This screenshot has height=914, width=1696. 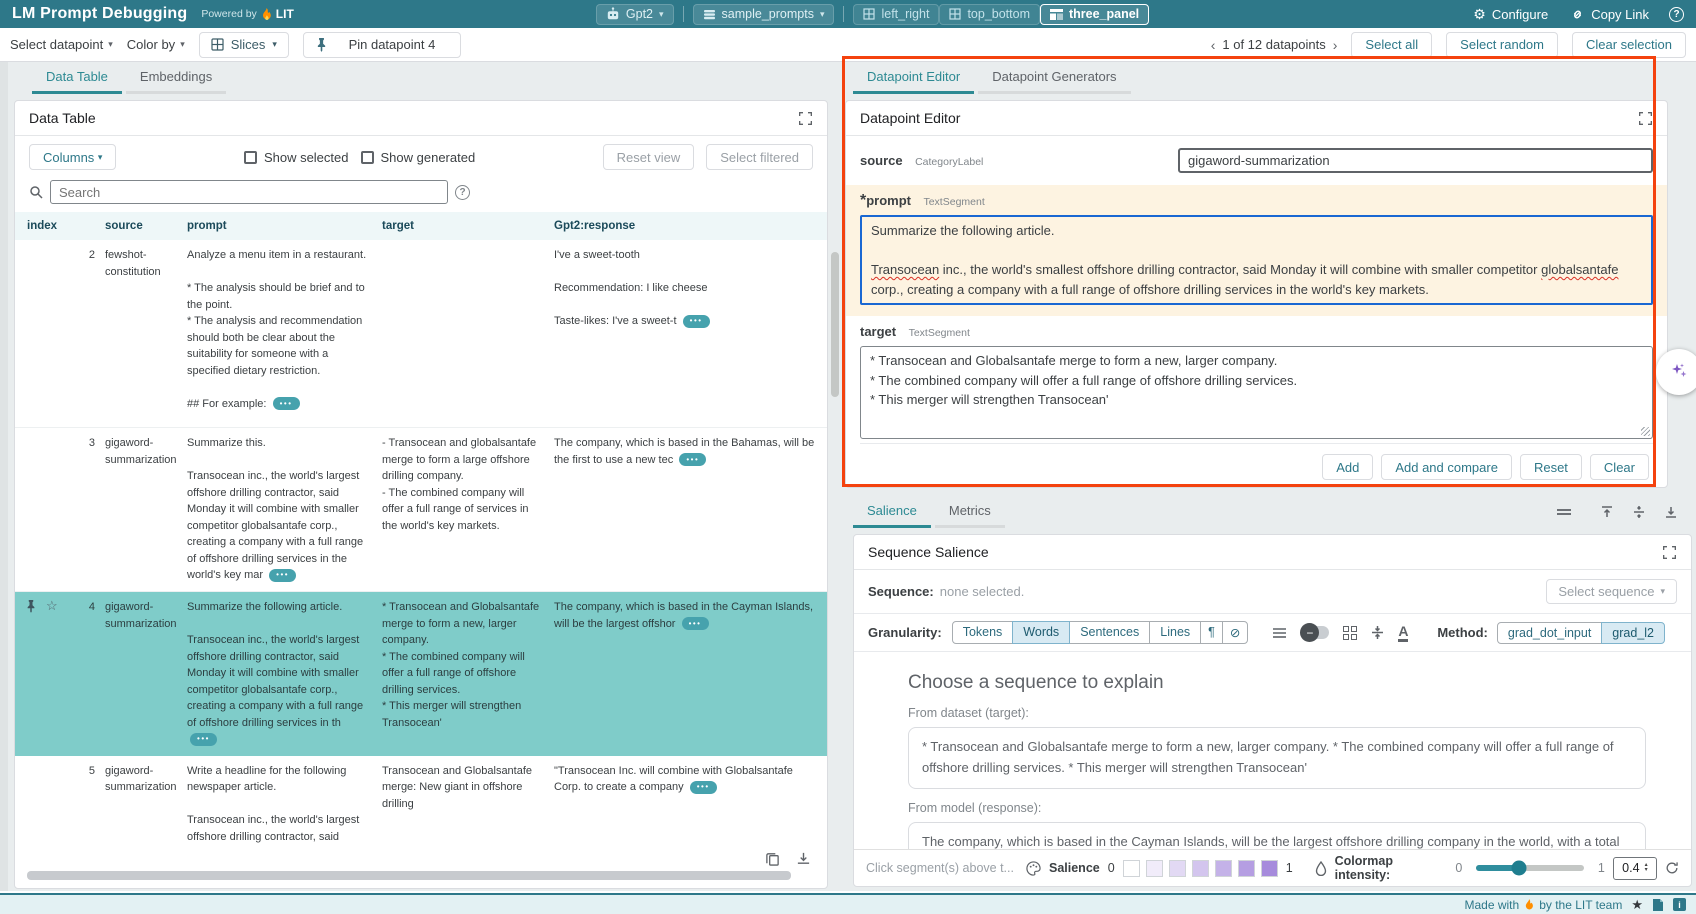 I want to click on show-selected-checkbox: Show selected, so click(x=296, y=157).